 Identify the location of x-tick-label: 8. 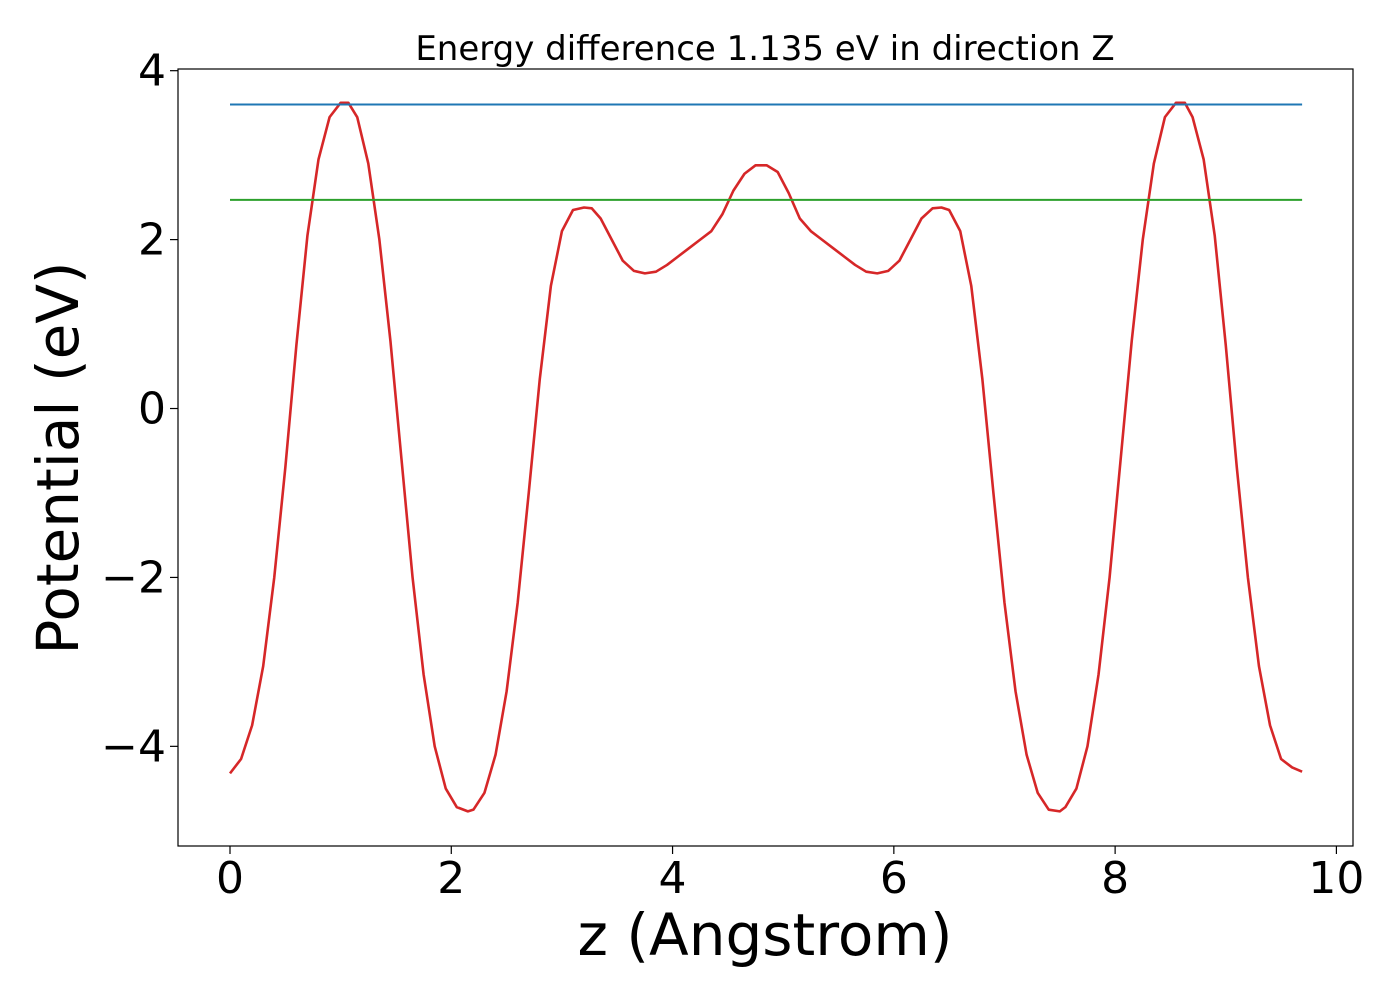
(1115, 878).